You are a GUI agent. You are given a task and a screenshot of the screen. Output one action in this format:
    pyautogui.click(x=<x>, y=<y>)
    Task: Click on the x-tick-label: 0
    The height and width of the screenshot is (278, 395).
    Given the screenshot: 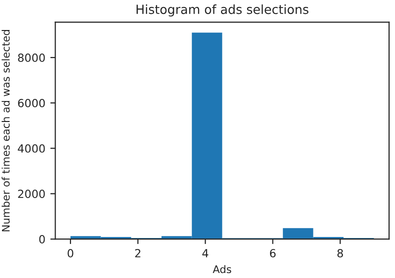 What is the action you would take?
    pyautogui.click(x=71, y=253)
    